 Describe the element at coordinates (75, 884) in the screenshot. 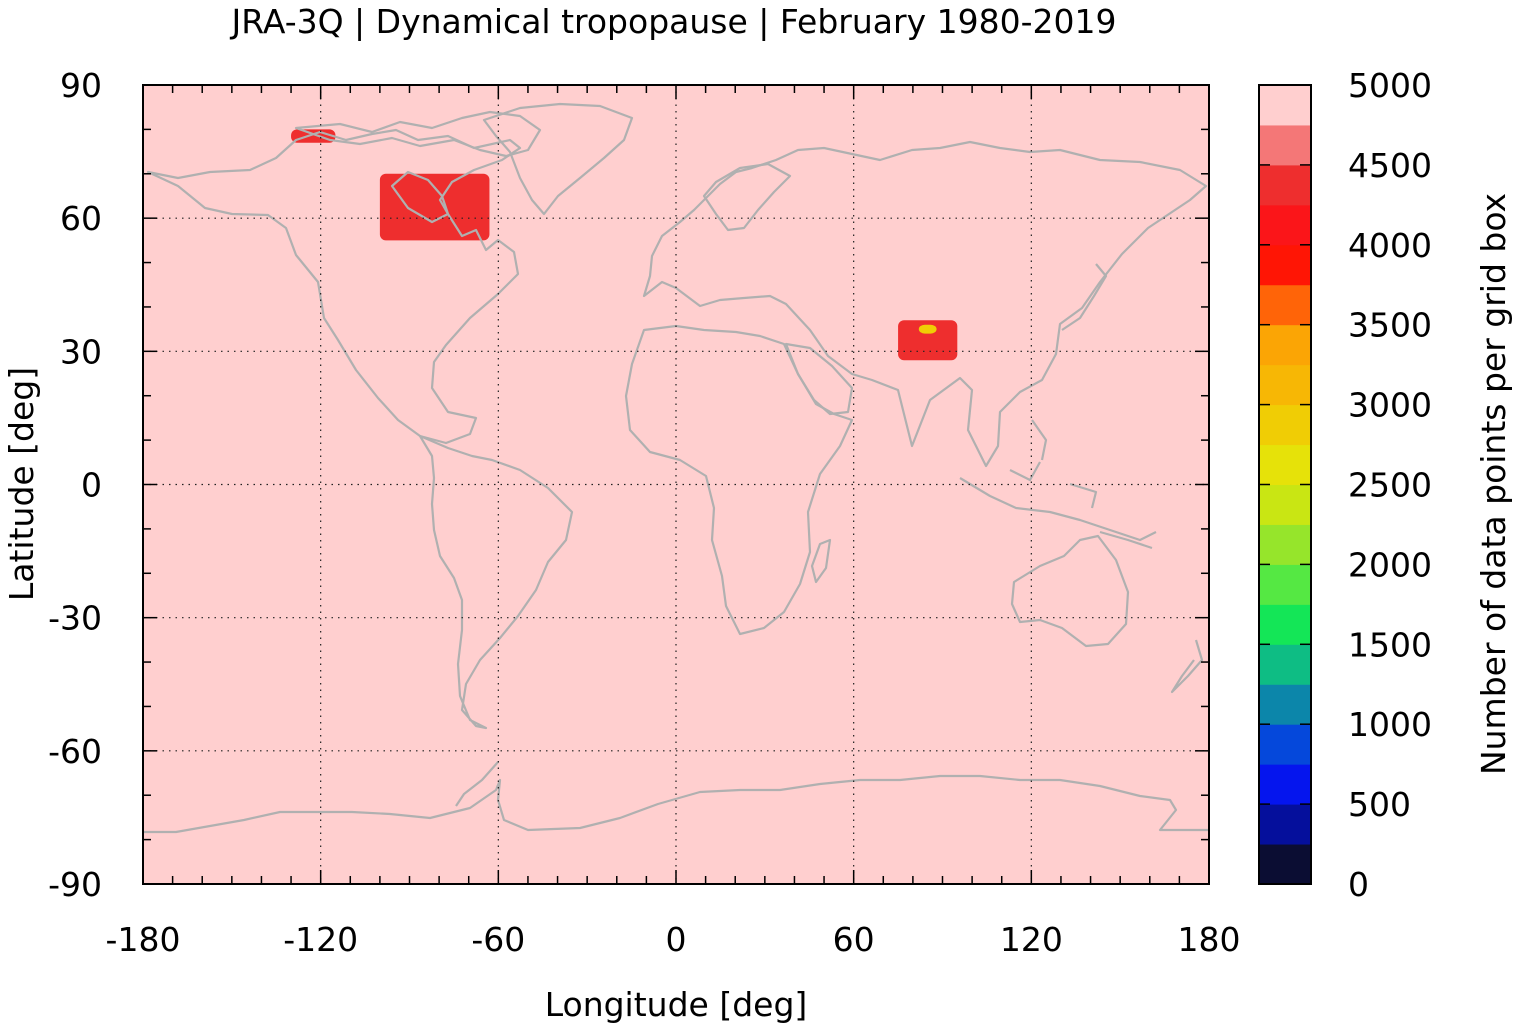

I see `y-tick-label-6: -90` at that location.